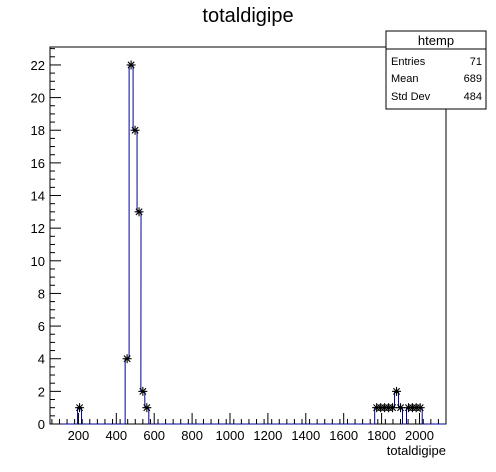 The height and width of the screenshot is (472, 496). I want to click on stats-box: htemp Entries 71 Mean 689 Std Dev 484, so click(436, 70).